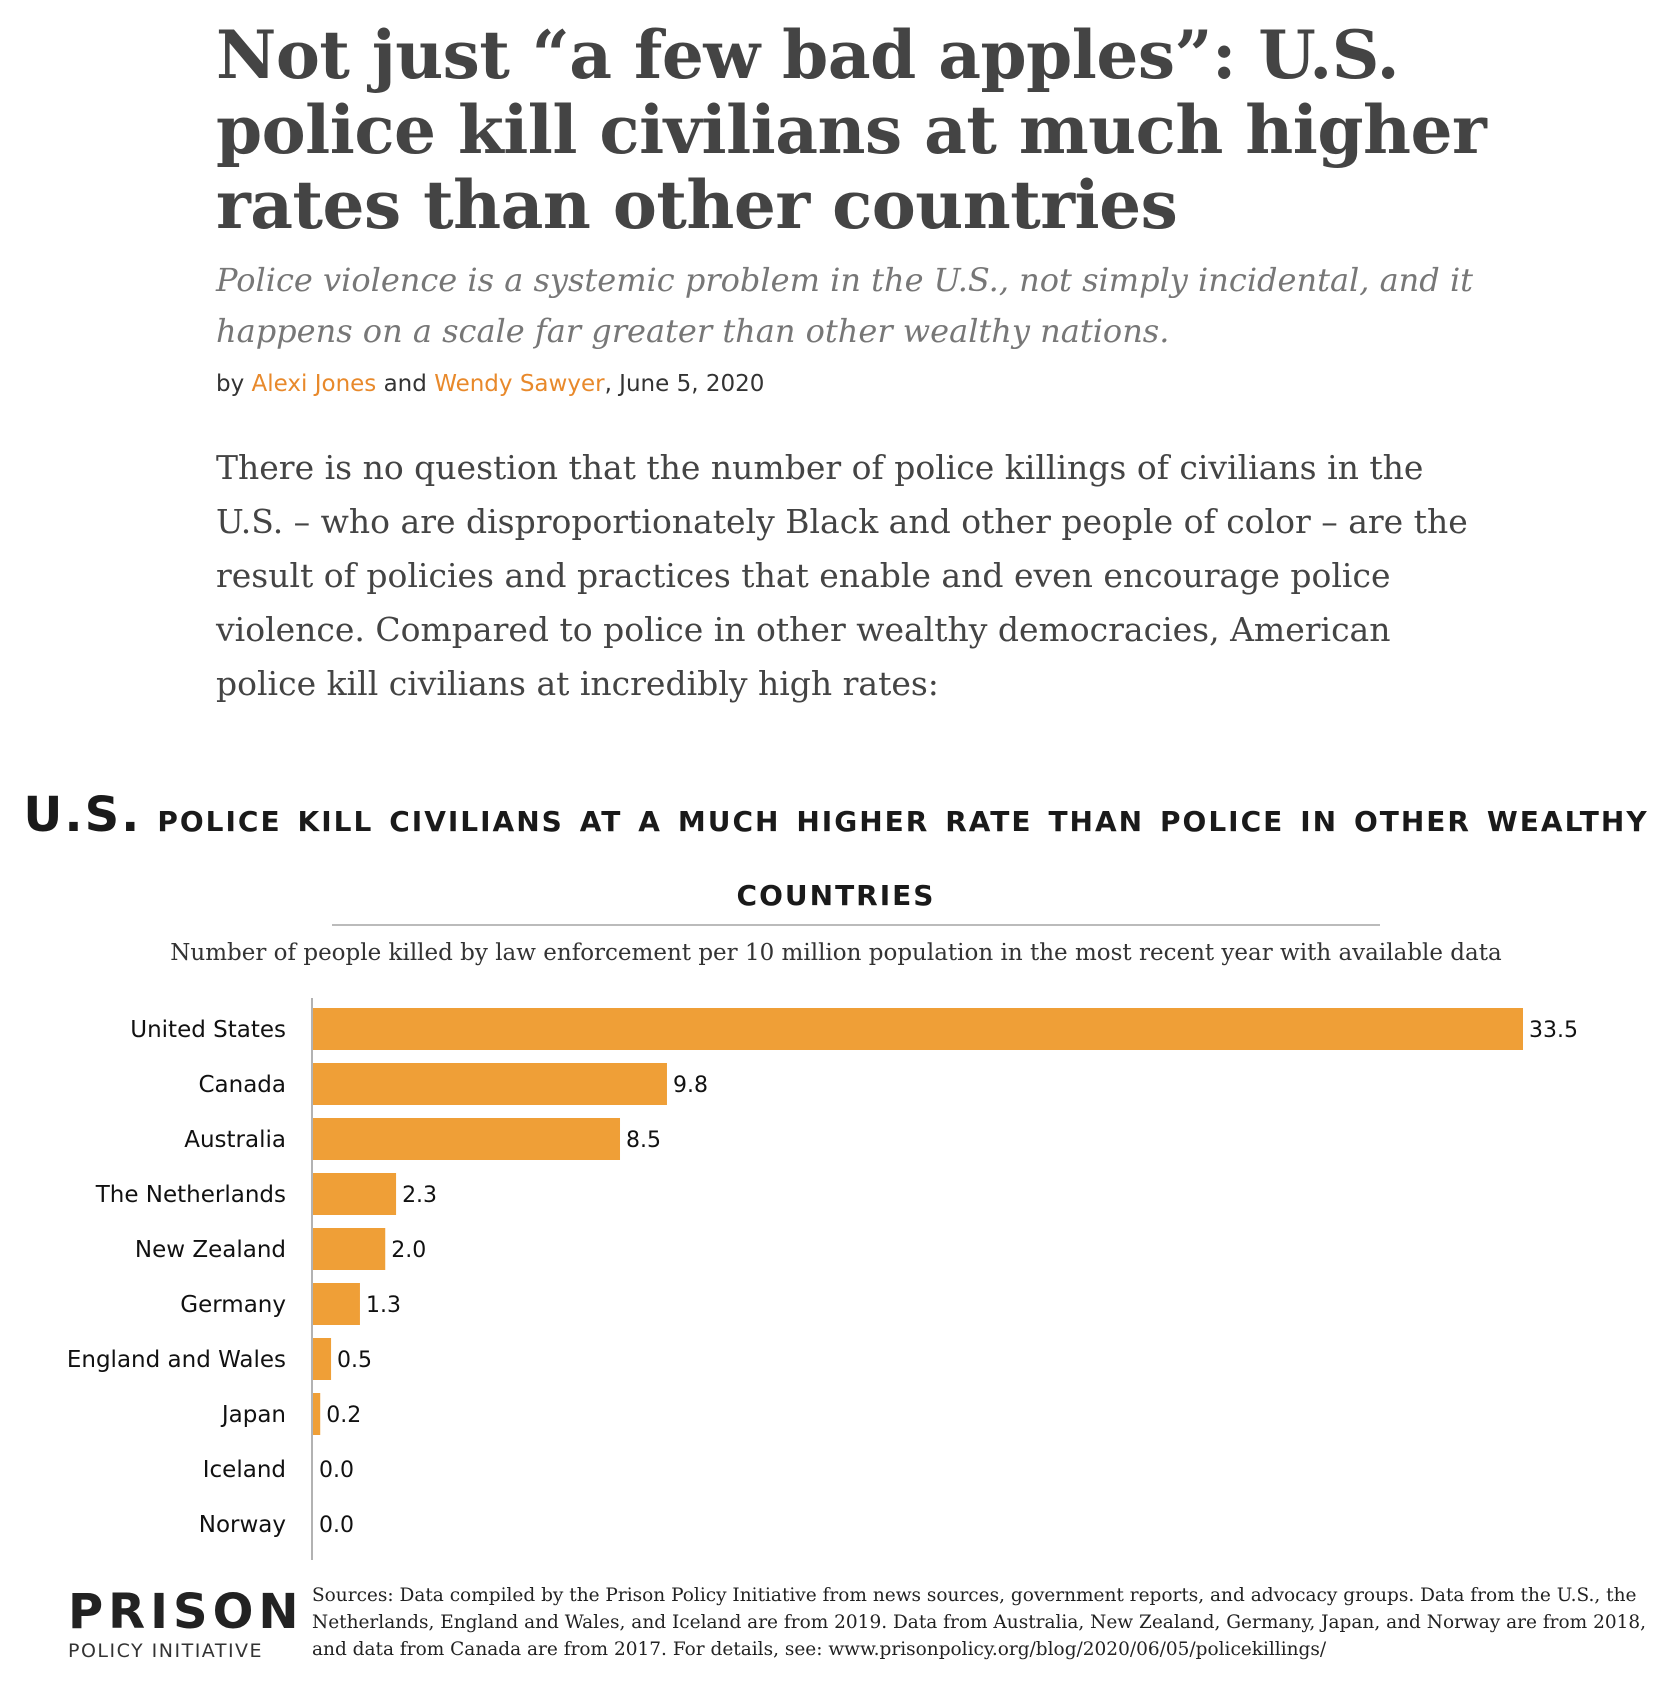  Describe the element at coordinates (349, 1249) in the screenshot. I see `bar-new-zealand` at that location.